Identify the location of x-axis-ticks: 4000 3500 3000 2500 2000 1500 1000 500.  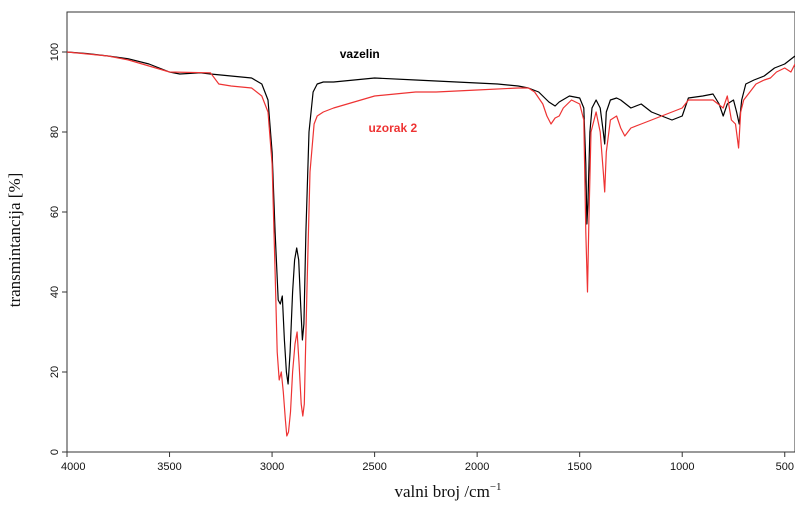
(427, 462).